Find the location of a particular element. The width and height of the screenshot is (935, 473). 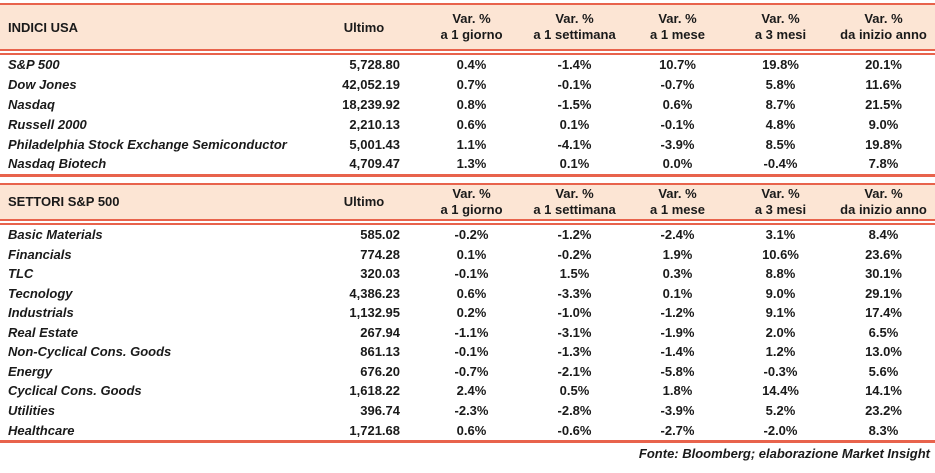

last-value: 2,210.13 is located at coordinates (374, 124).